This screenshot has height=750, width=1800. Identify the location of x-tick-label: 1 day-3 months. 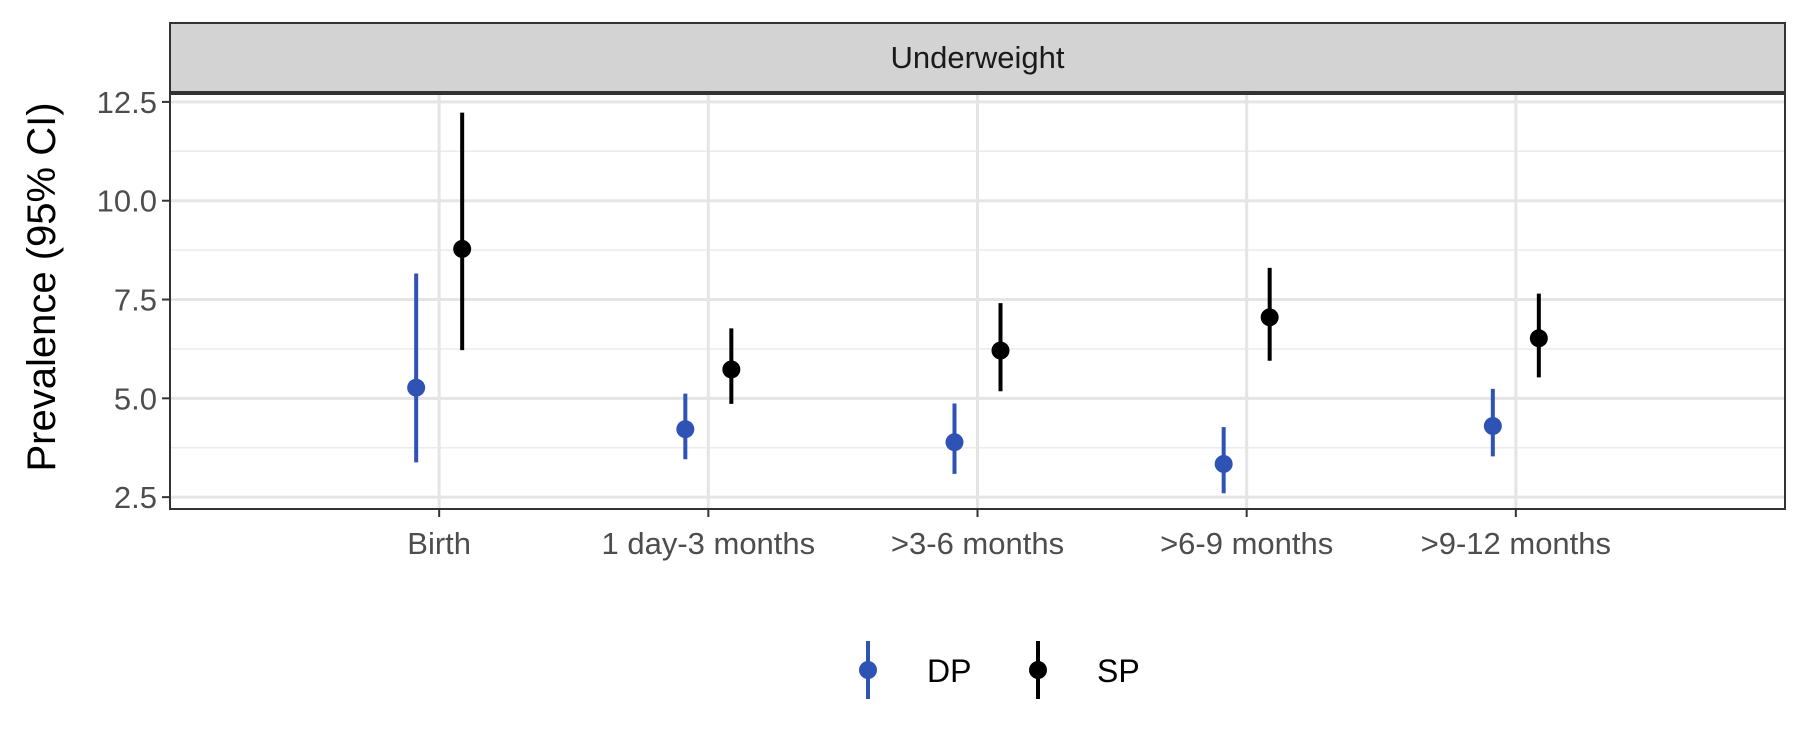
(708, 543).